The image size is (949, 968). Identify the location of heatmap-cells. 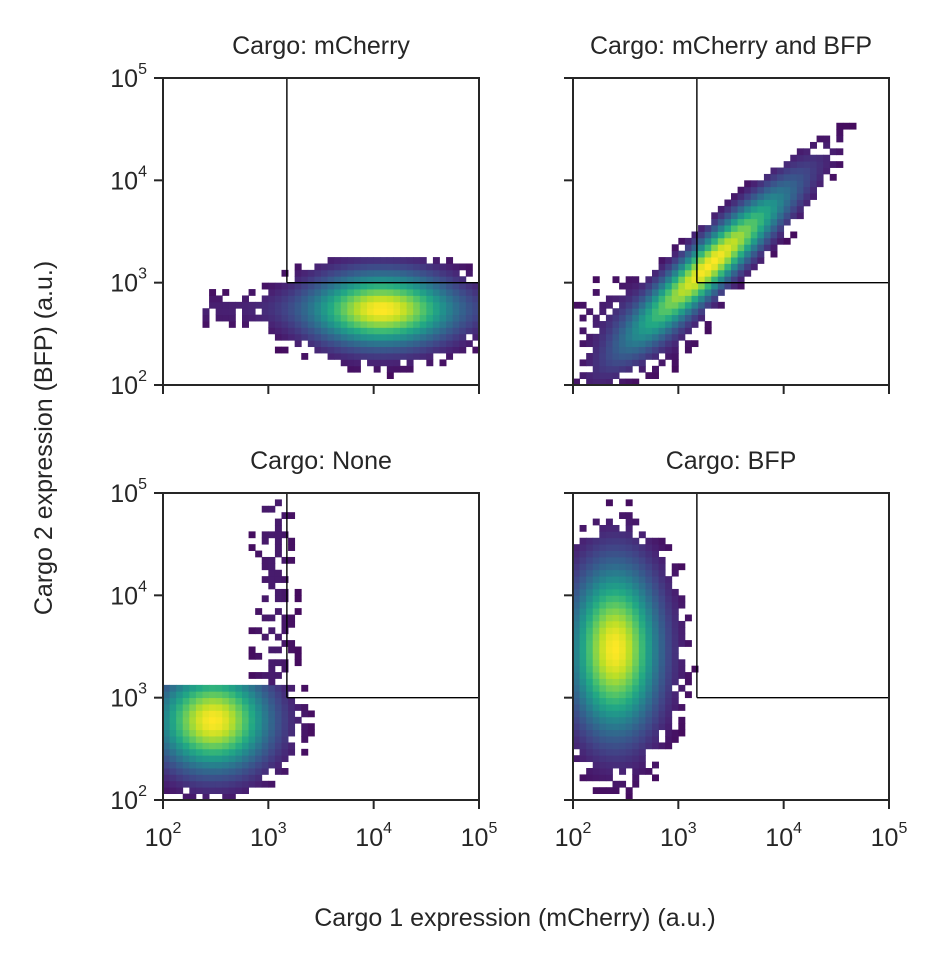
(636, 650).